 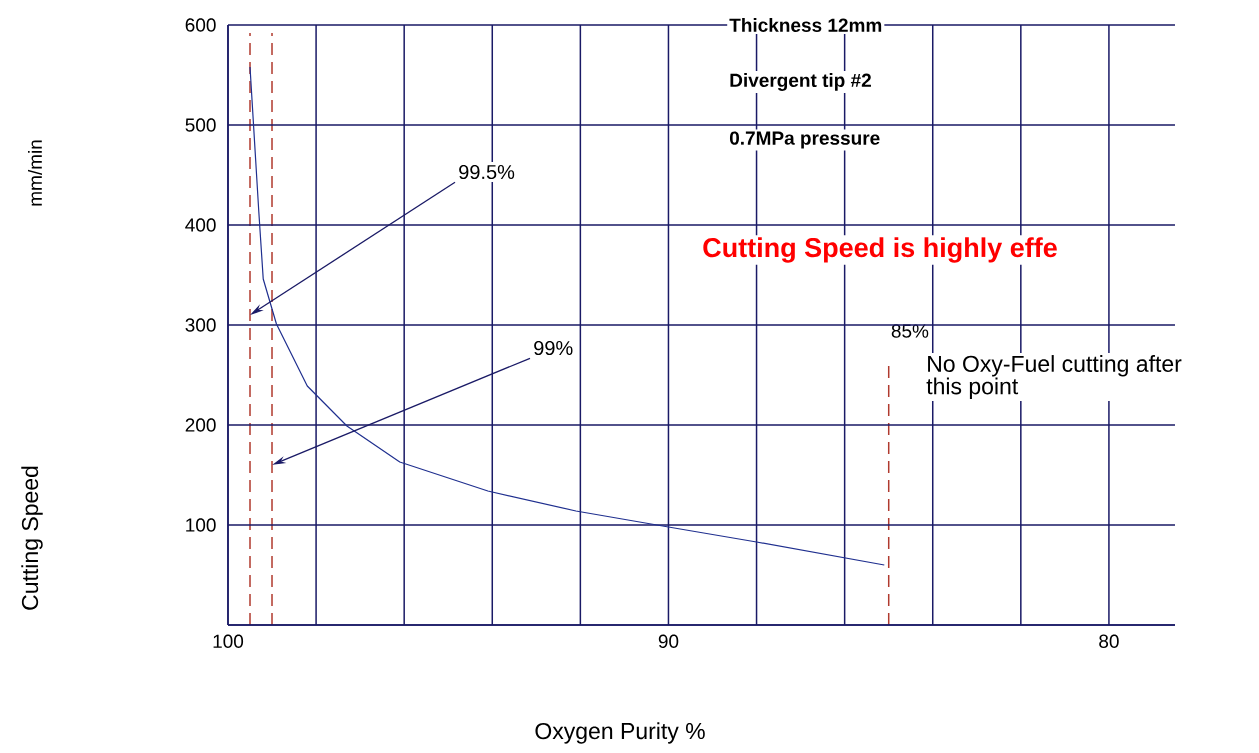 What do you see at coordinates (200, 325) in the screenshot?
I see `y-tick-label: 300` at bounding box center [200, 325].